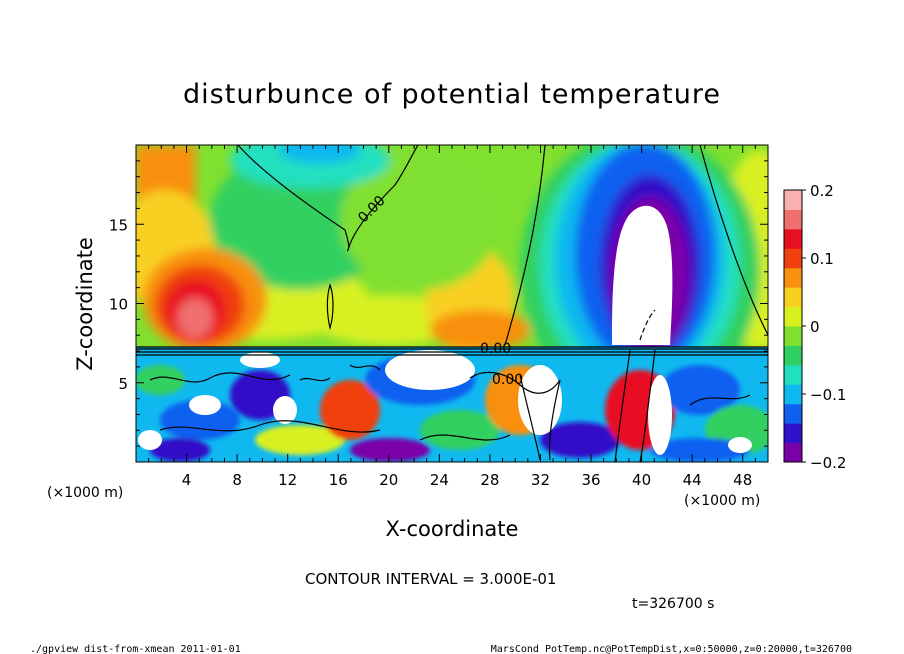  What do you see at coordinates (722, 501) in the screenshot?
I see `x-unit-label: (×1000 m)` at bounding box center [722, 501].